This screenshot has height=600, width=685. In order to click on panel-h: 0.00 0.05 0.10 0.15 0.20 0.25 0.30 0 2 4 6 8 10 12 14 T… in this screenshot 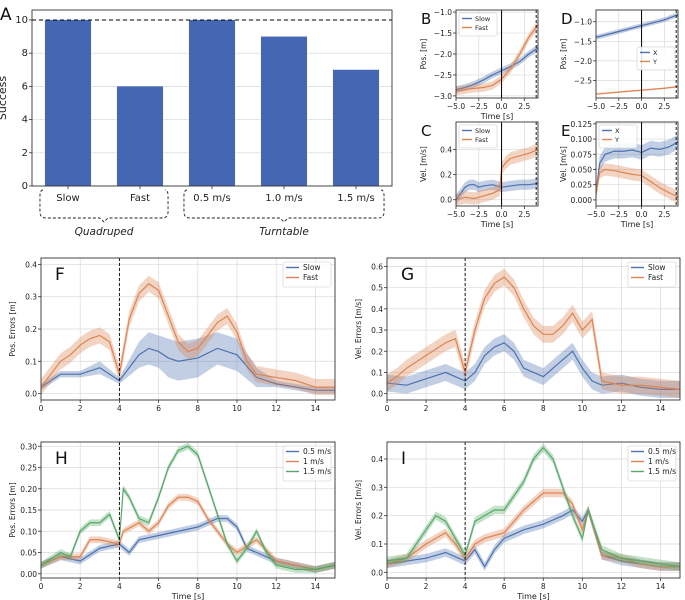, I will do `click(172, 520)`.